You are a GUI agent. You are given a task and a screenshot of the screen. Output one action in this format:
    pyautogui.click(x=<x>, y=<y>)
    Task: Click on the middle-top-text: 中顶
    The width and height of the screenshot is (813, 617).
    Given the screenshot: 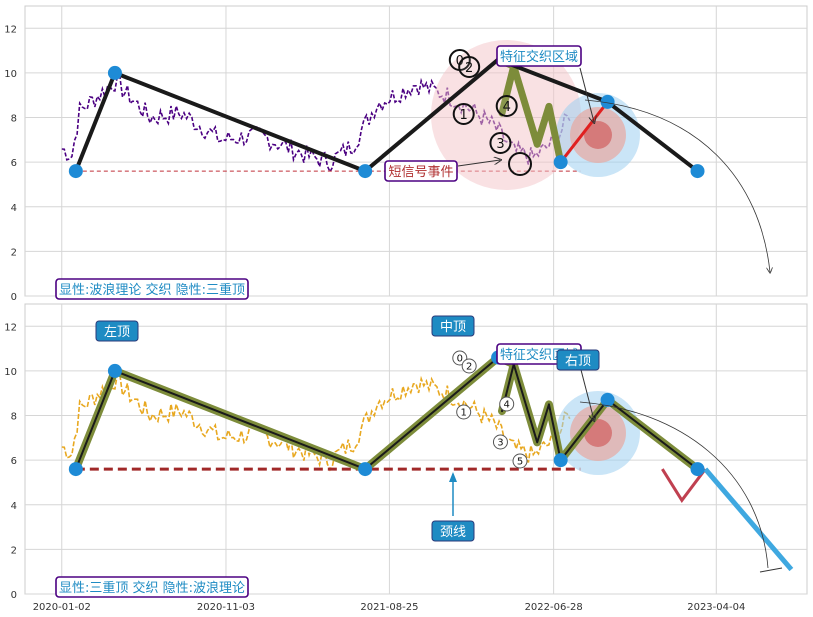 What is the action you would take?
    pyautogui.click(x=453, y=327)
    